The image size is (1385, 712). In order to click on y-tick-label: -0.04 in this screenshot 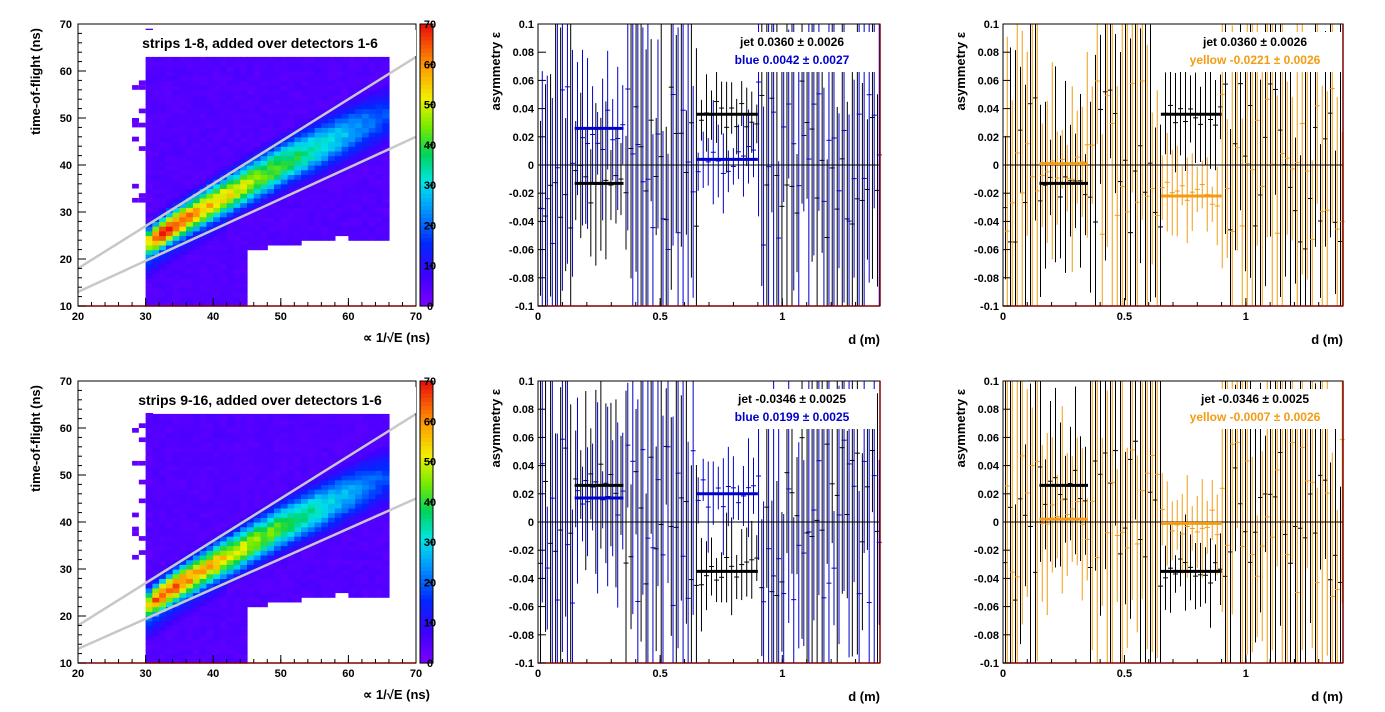, I will do `click(987, 579)`.